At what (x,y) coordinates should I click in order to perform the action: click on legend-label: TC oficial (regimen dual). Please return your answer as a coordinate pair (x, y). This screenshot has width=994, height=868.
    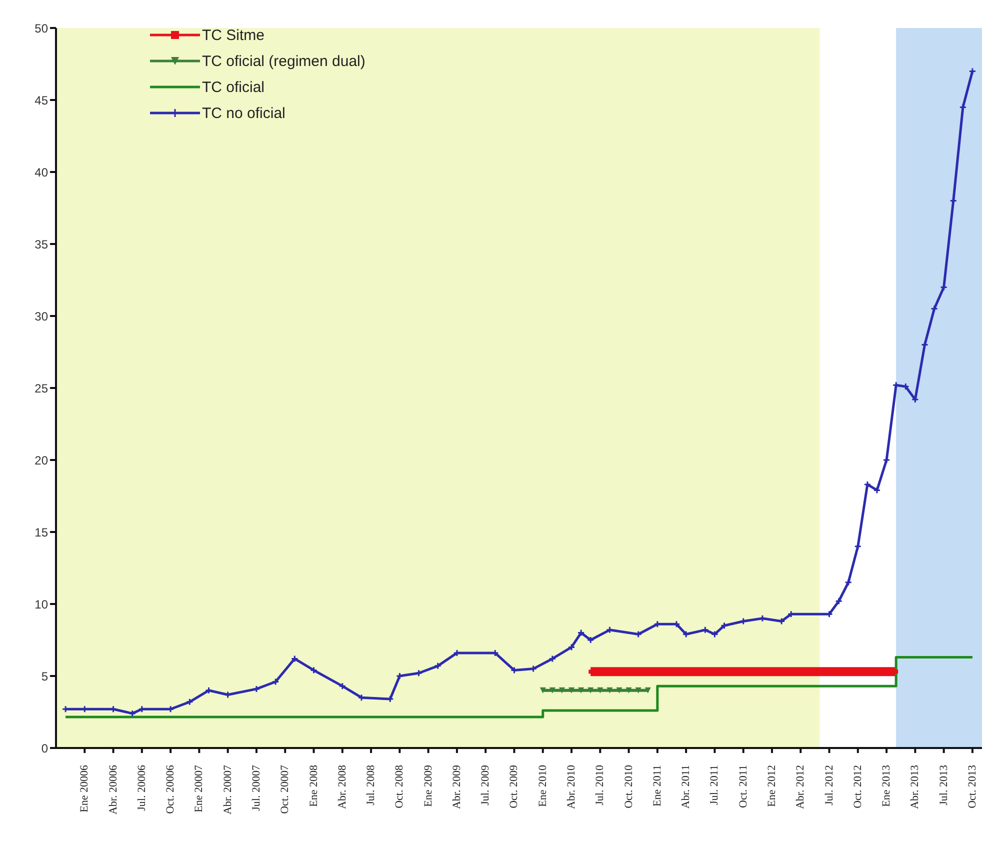
    Looking at the image, I should click on (284, 61).